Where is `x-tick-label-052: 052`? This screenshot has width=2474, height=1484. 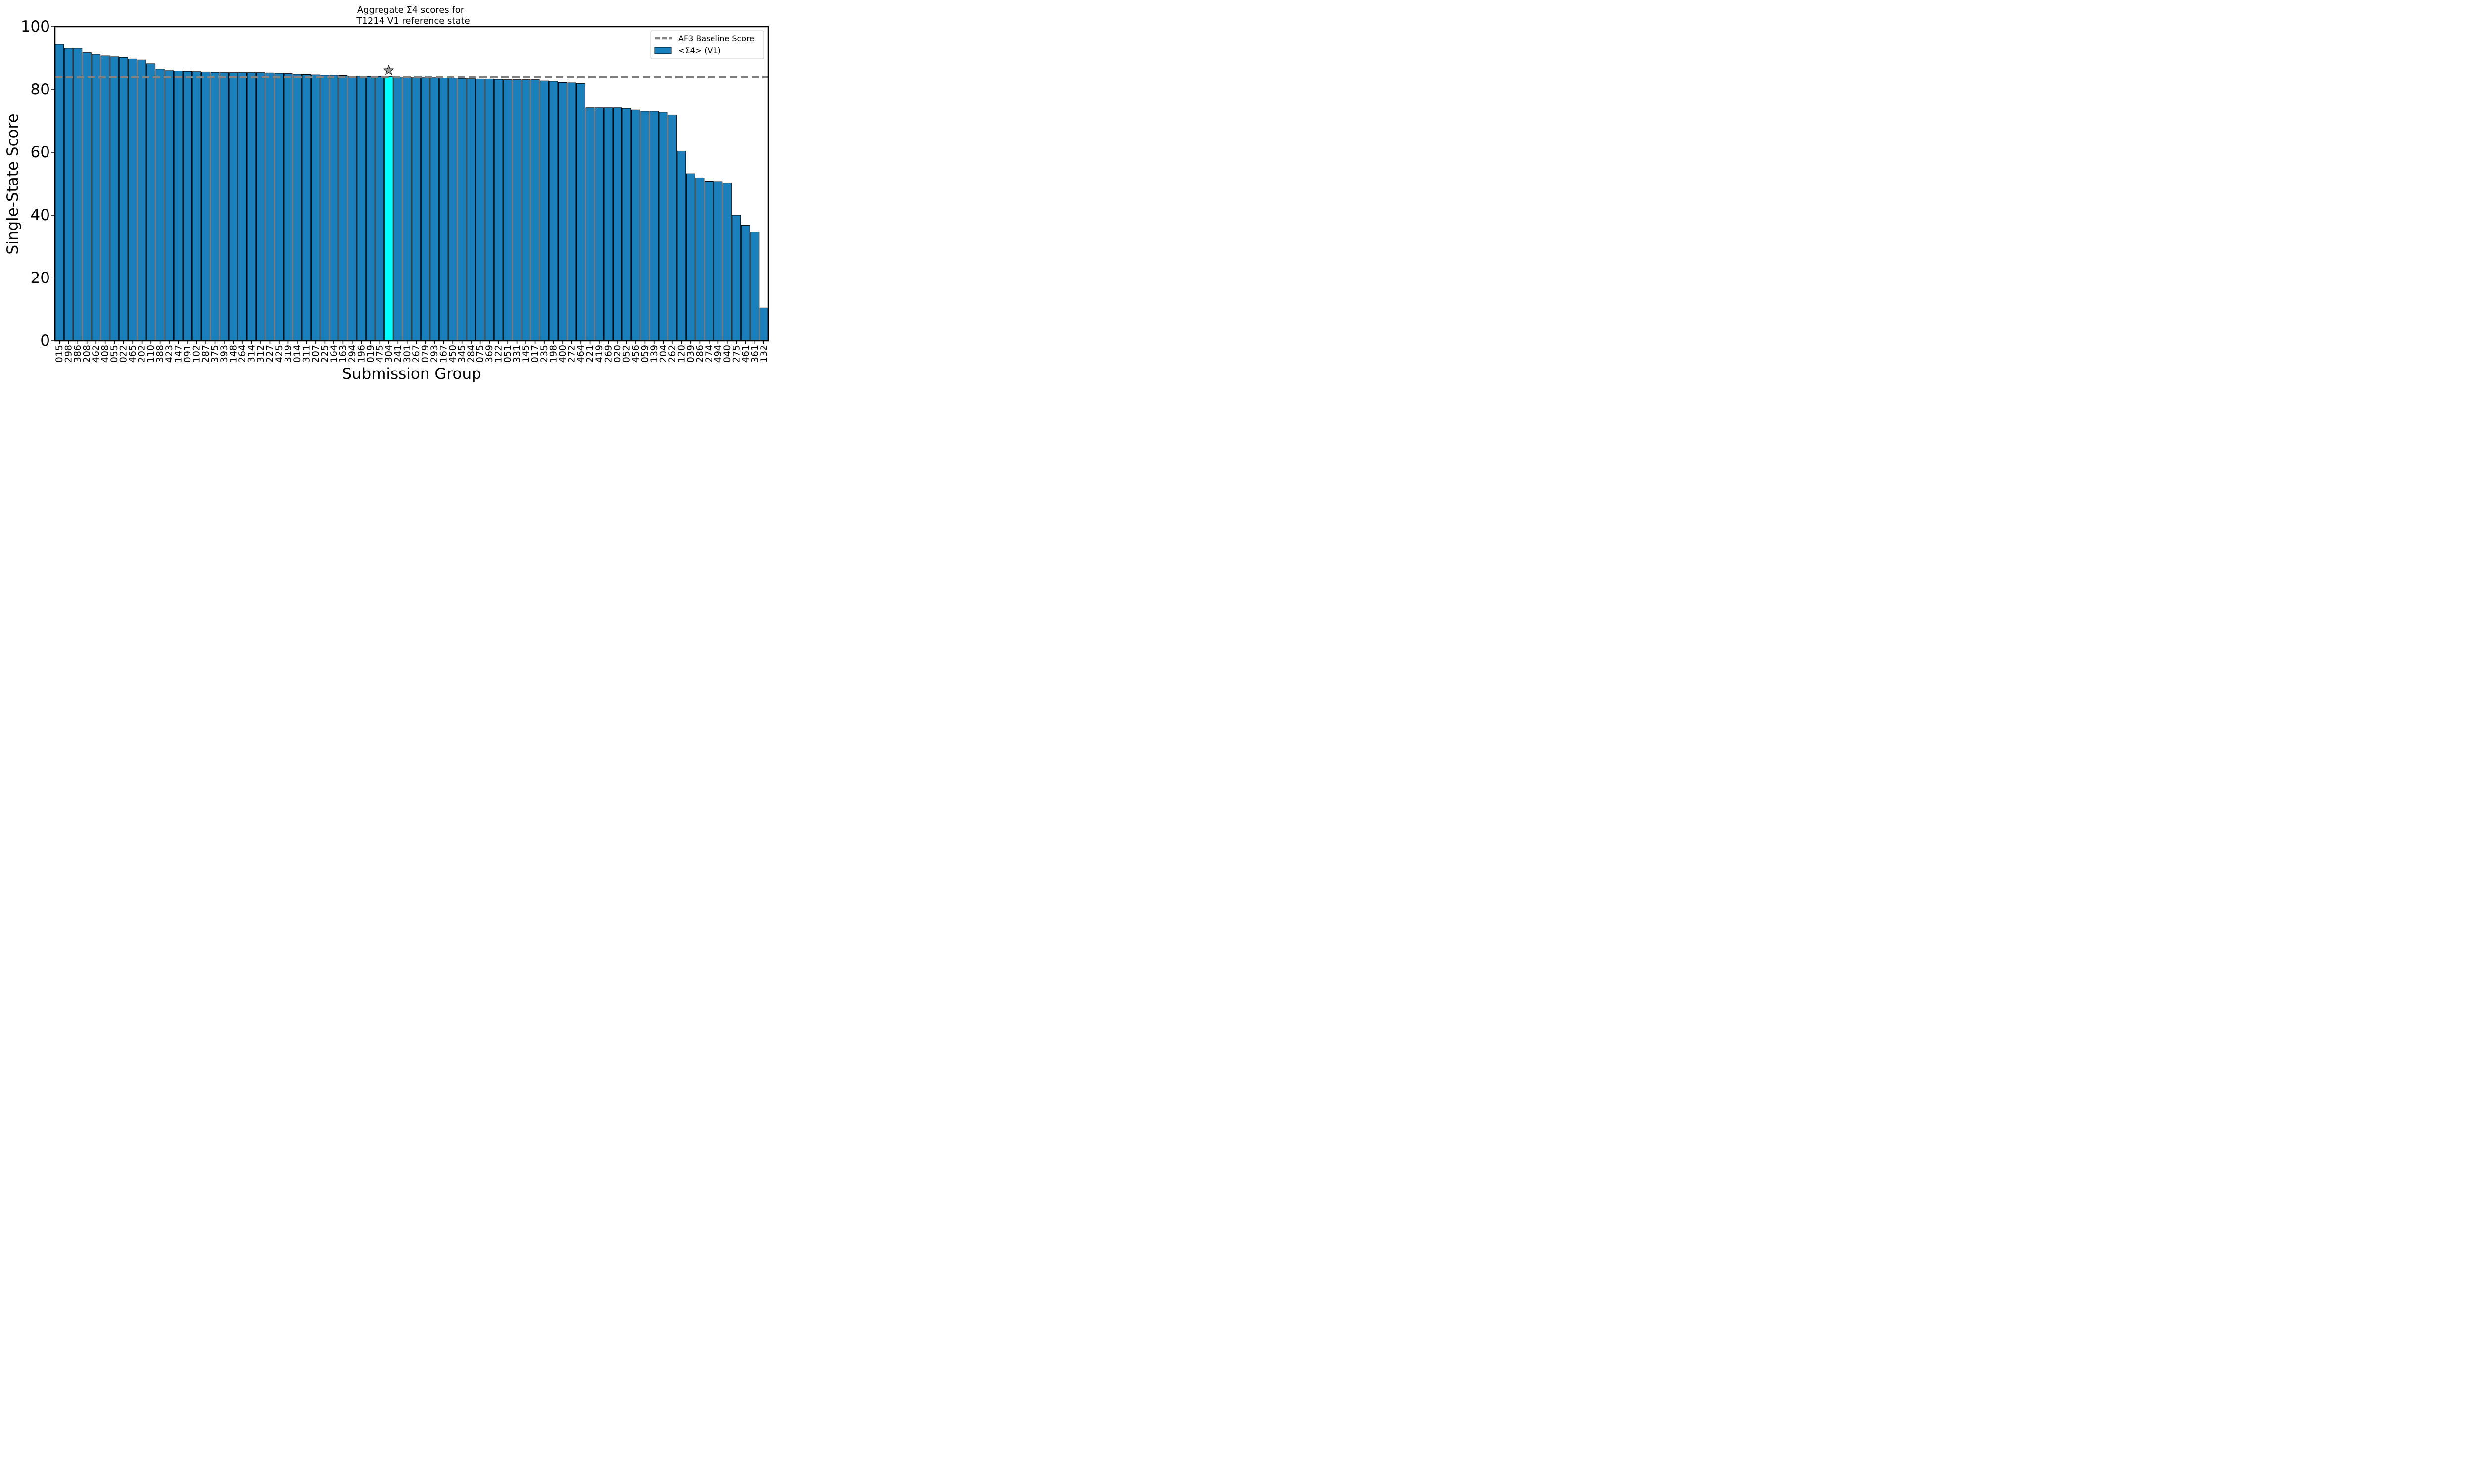 x-tick-label-052: 052 is located at coordinates (627, 354).